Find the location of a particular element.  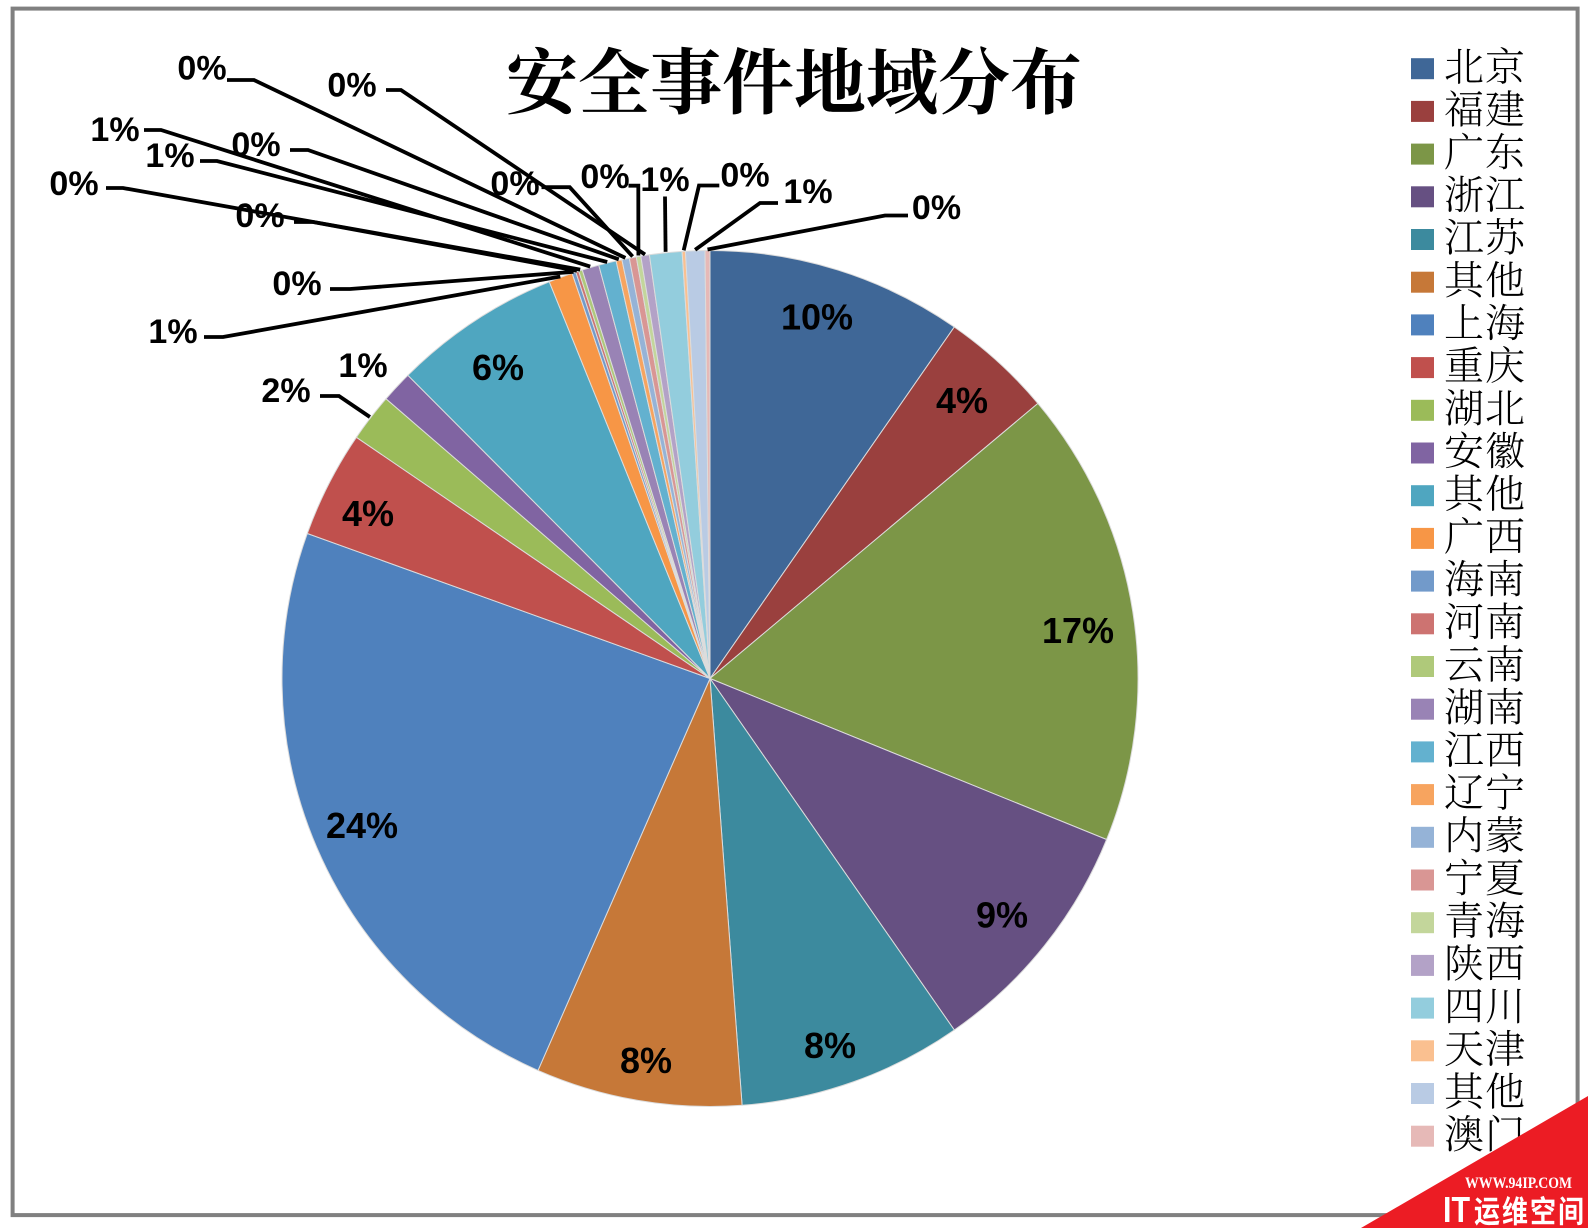

svg-text: 9% is located at coordinates (1002, 915).